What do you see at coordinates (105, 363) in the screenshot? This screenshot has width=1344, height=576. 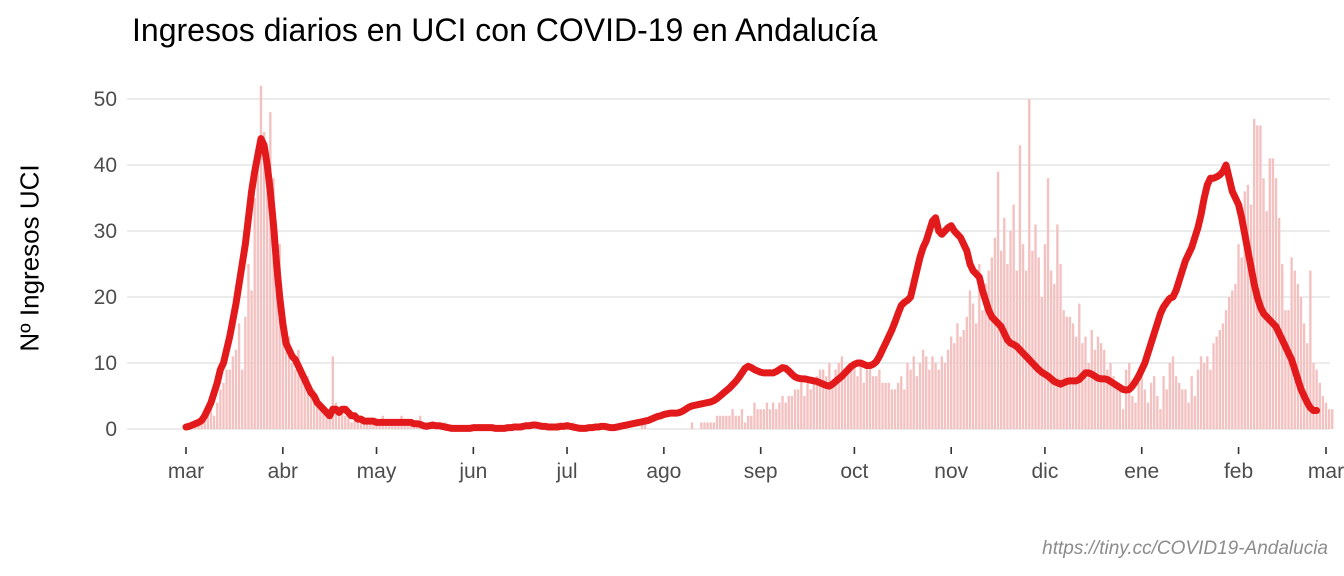 I see `y-tick-label: 10` at bounding box center [105, 363].